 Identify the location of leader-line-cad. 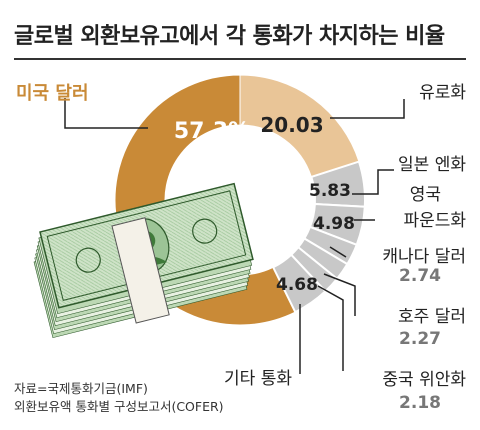
(338, 252).